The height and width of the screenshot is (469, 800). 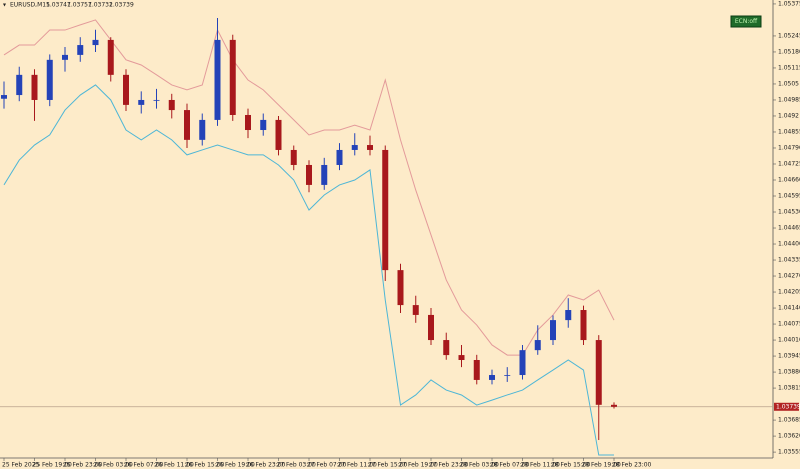 I want to click on y-tick-label: 1.04010, so click(x=789, y=340).